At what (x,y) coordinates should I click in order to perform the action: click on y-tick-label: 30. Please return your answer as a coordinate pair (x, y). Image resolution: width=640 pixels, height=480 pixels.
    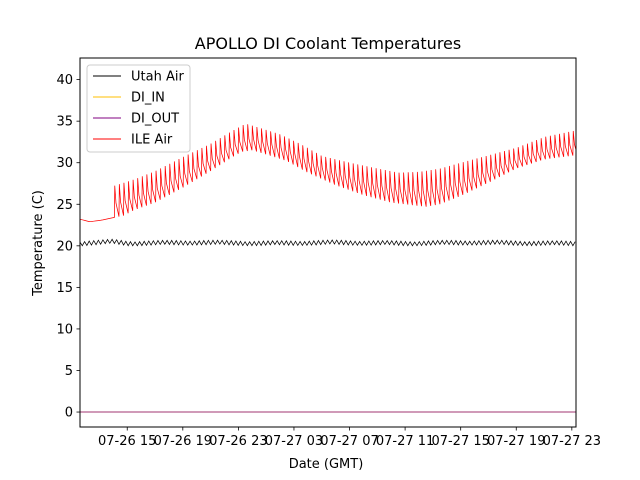
    Looking at the image, I should click on (64, 163).